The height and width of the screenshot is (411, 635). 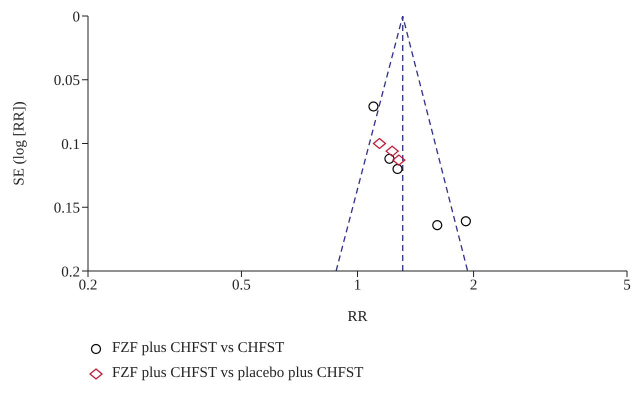 I want to click on x-tick-label: 0.2, so click(x=88, y=286).